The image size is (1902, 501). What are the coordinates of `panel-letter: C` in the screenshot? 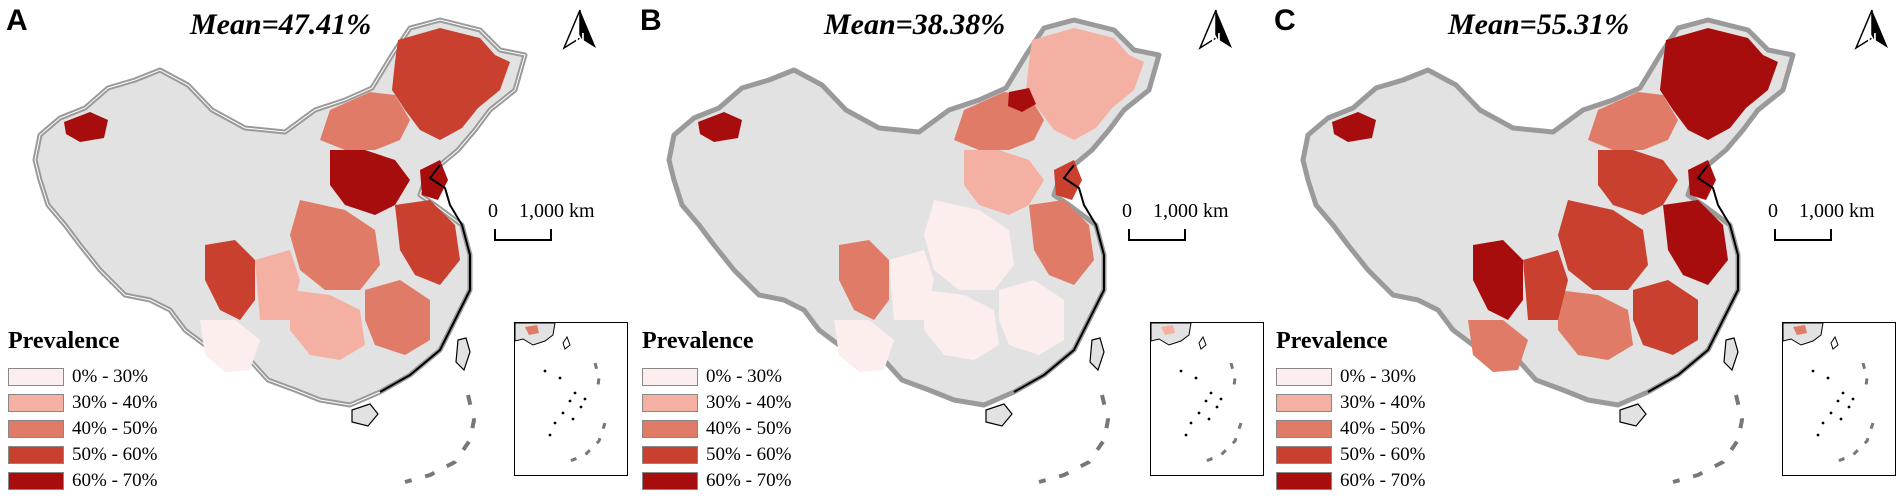 It's located at (1285, 20).